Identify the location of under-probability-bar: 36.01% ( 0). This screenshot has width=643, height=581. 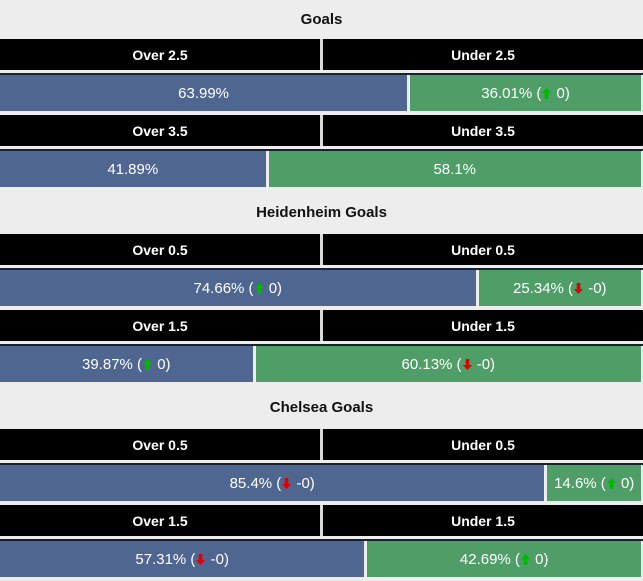
(525, 93).